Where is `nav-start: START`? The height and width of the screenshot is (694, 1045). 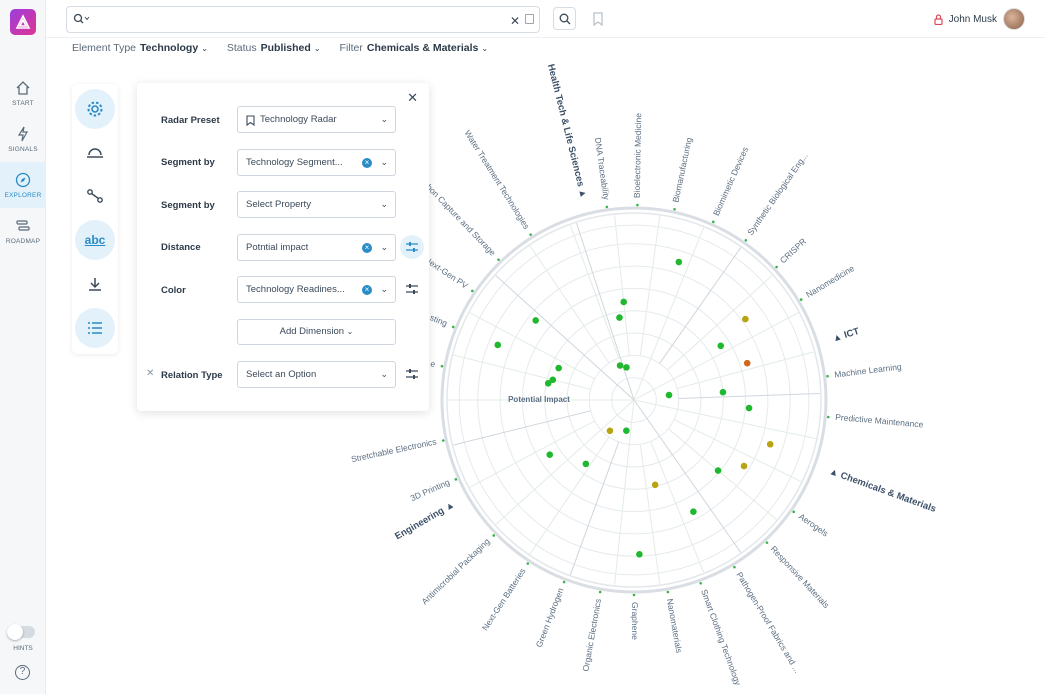 nav-start: START is located at coordinates (23, 93).